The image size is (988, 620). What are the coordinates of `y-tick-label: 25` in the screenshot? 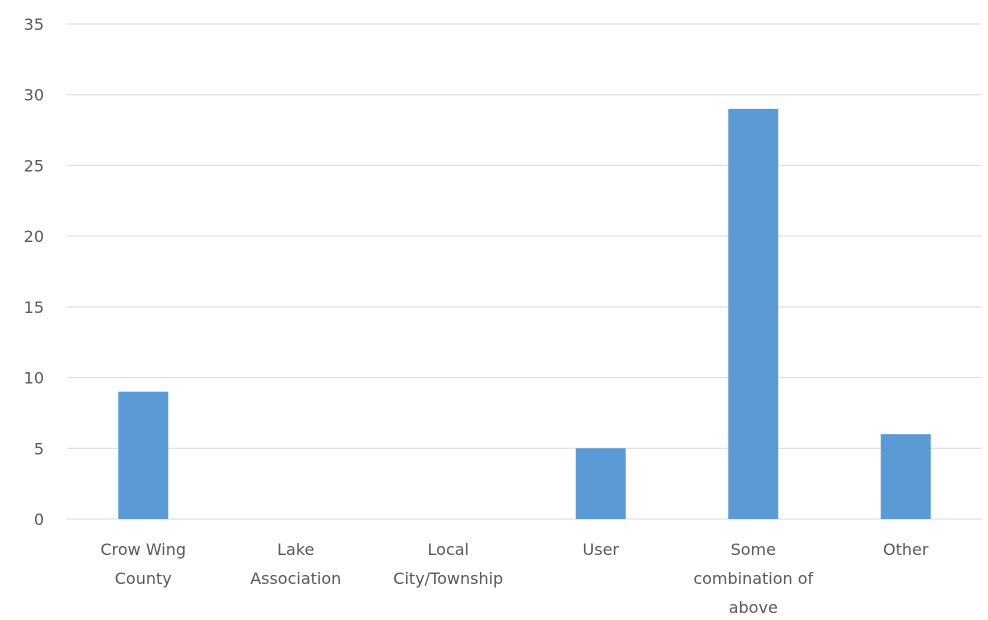 It's located at (34, 165).